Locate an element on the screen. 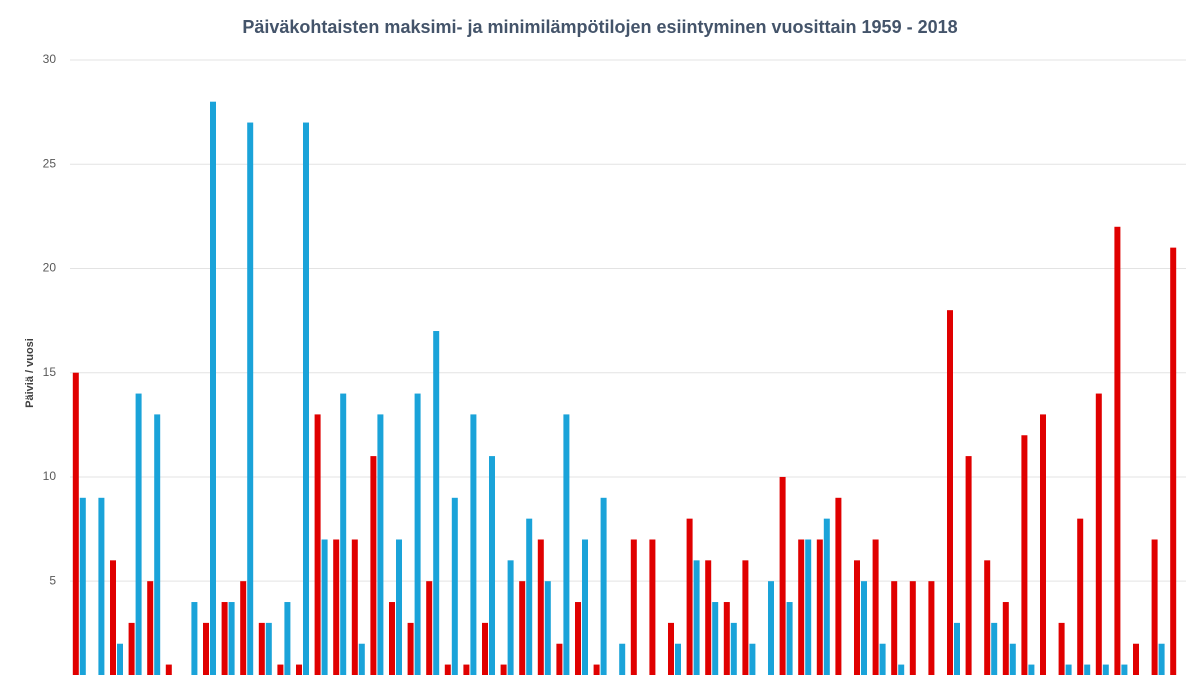 This screenshot has height=675, width=1200. y-tick-label: 25 is located at coordinates (50, 163).